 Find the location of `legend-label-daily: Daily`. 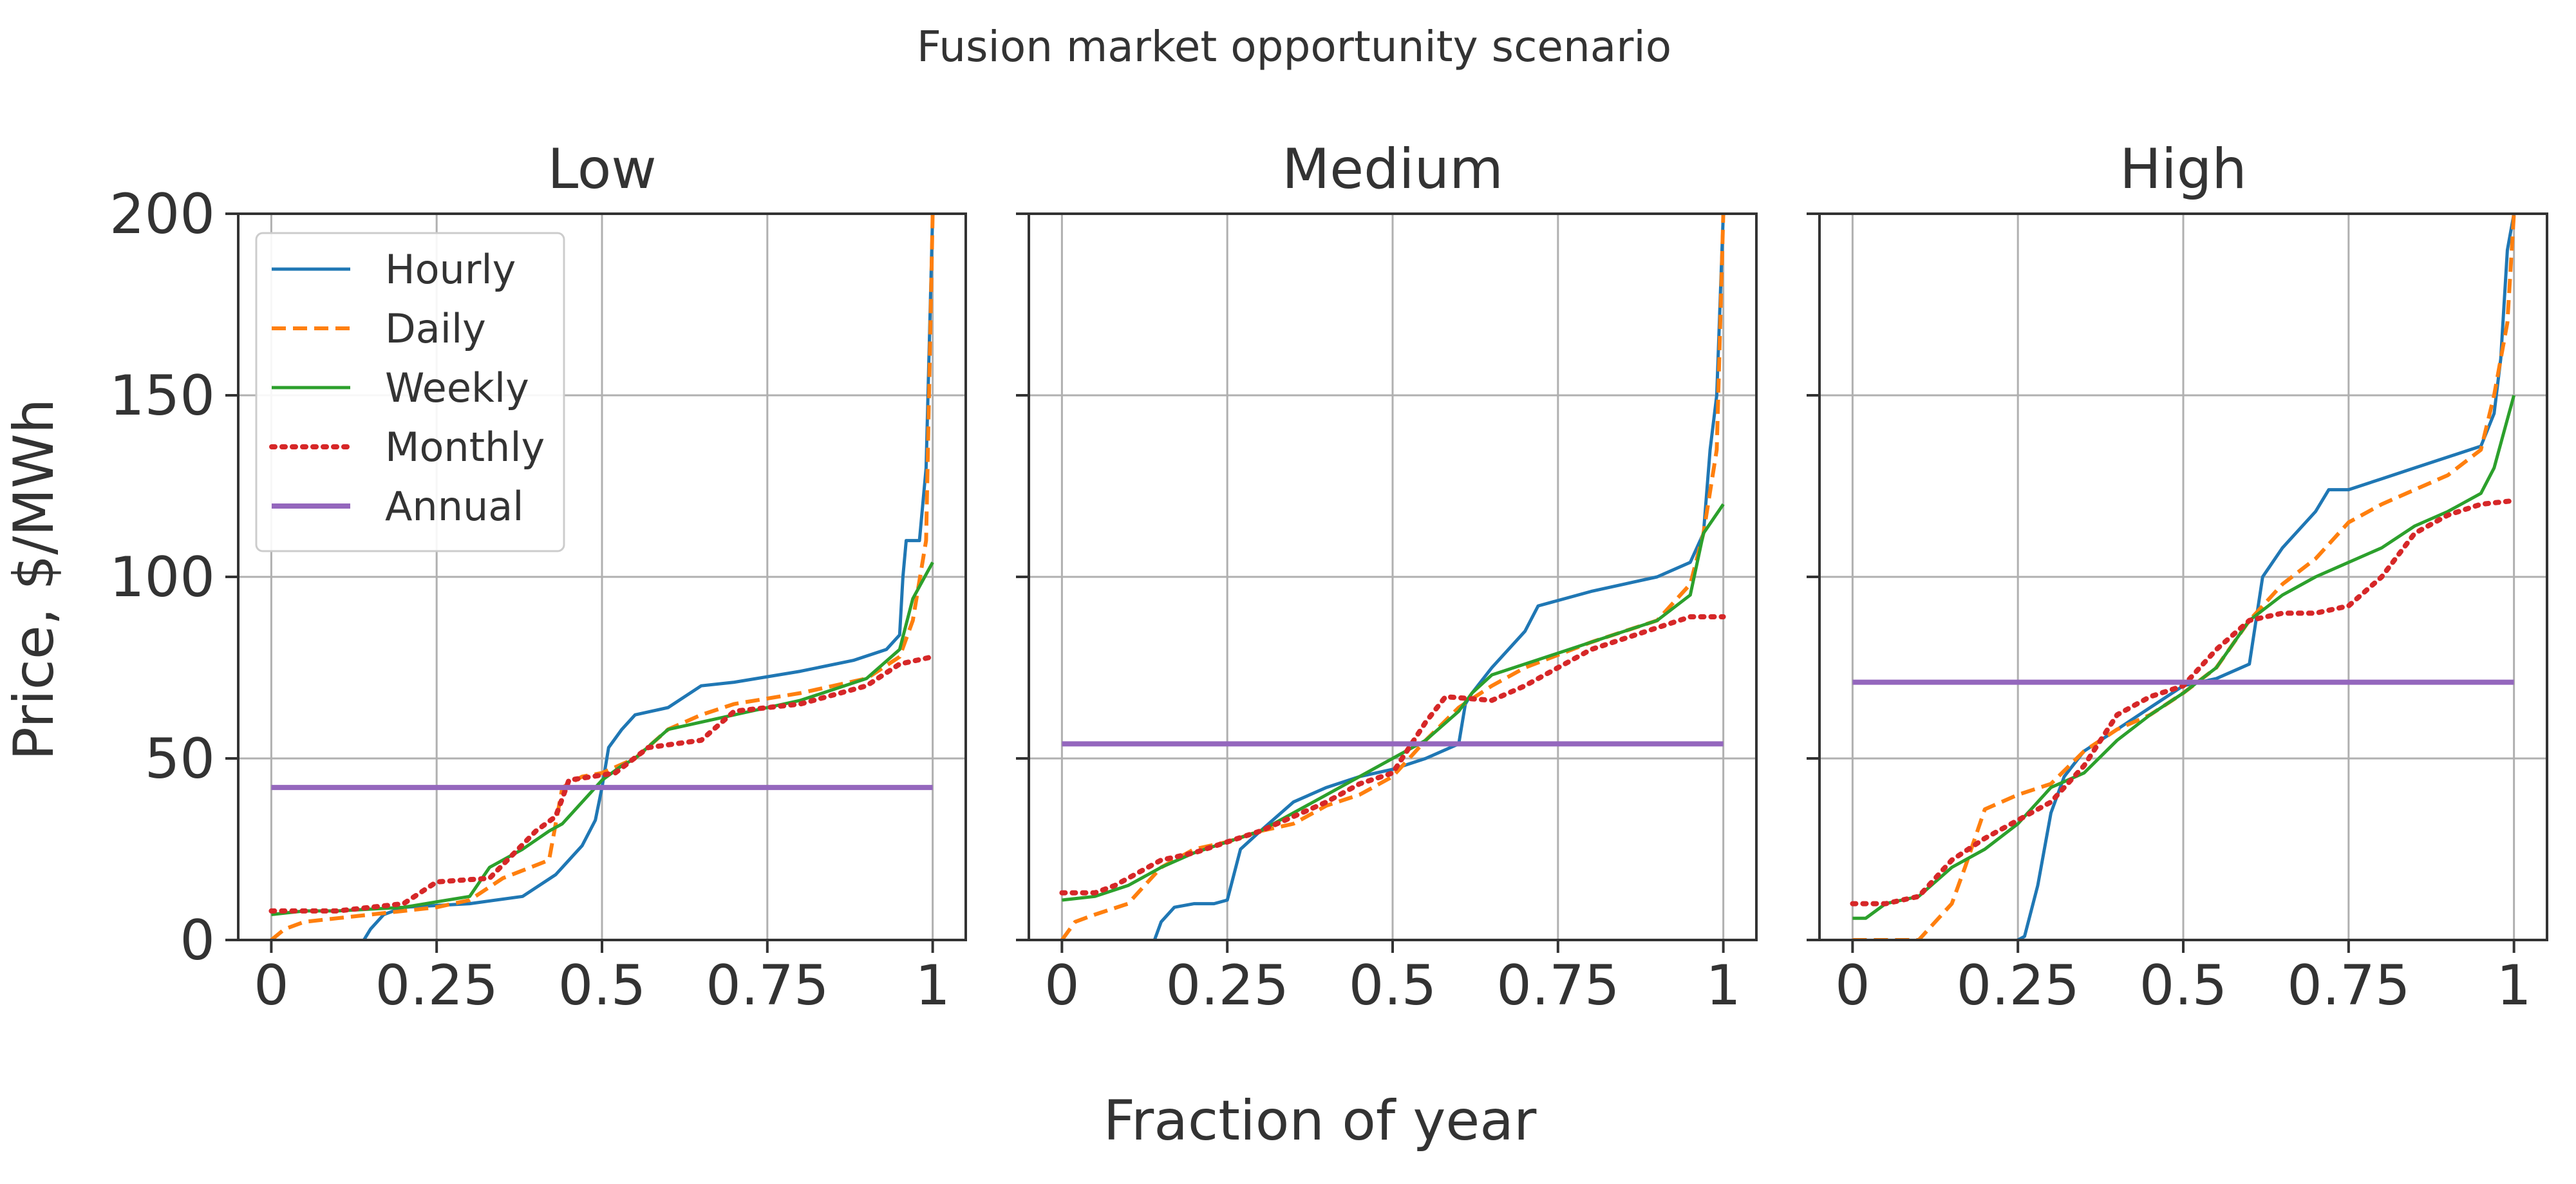

legend-label-daily: Daily is located at coordinates (435, 329).